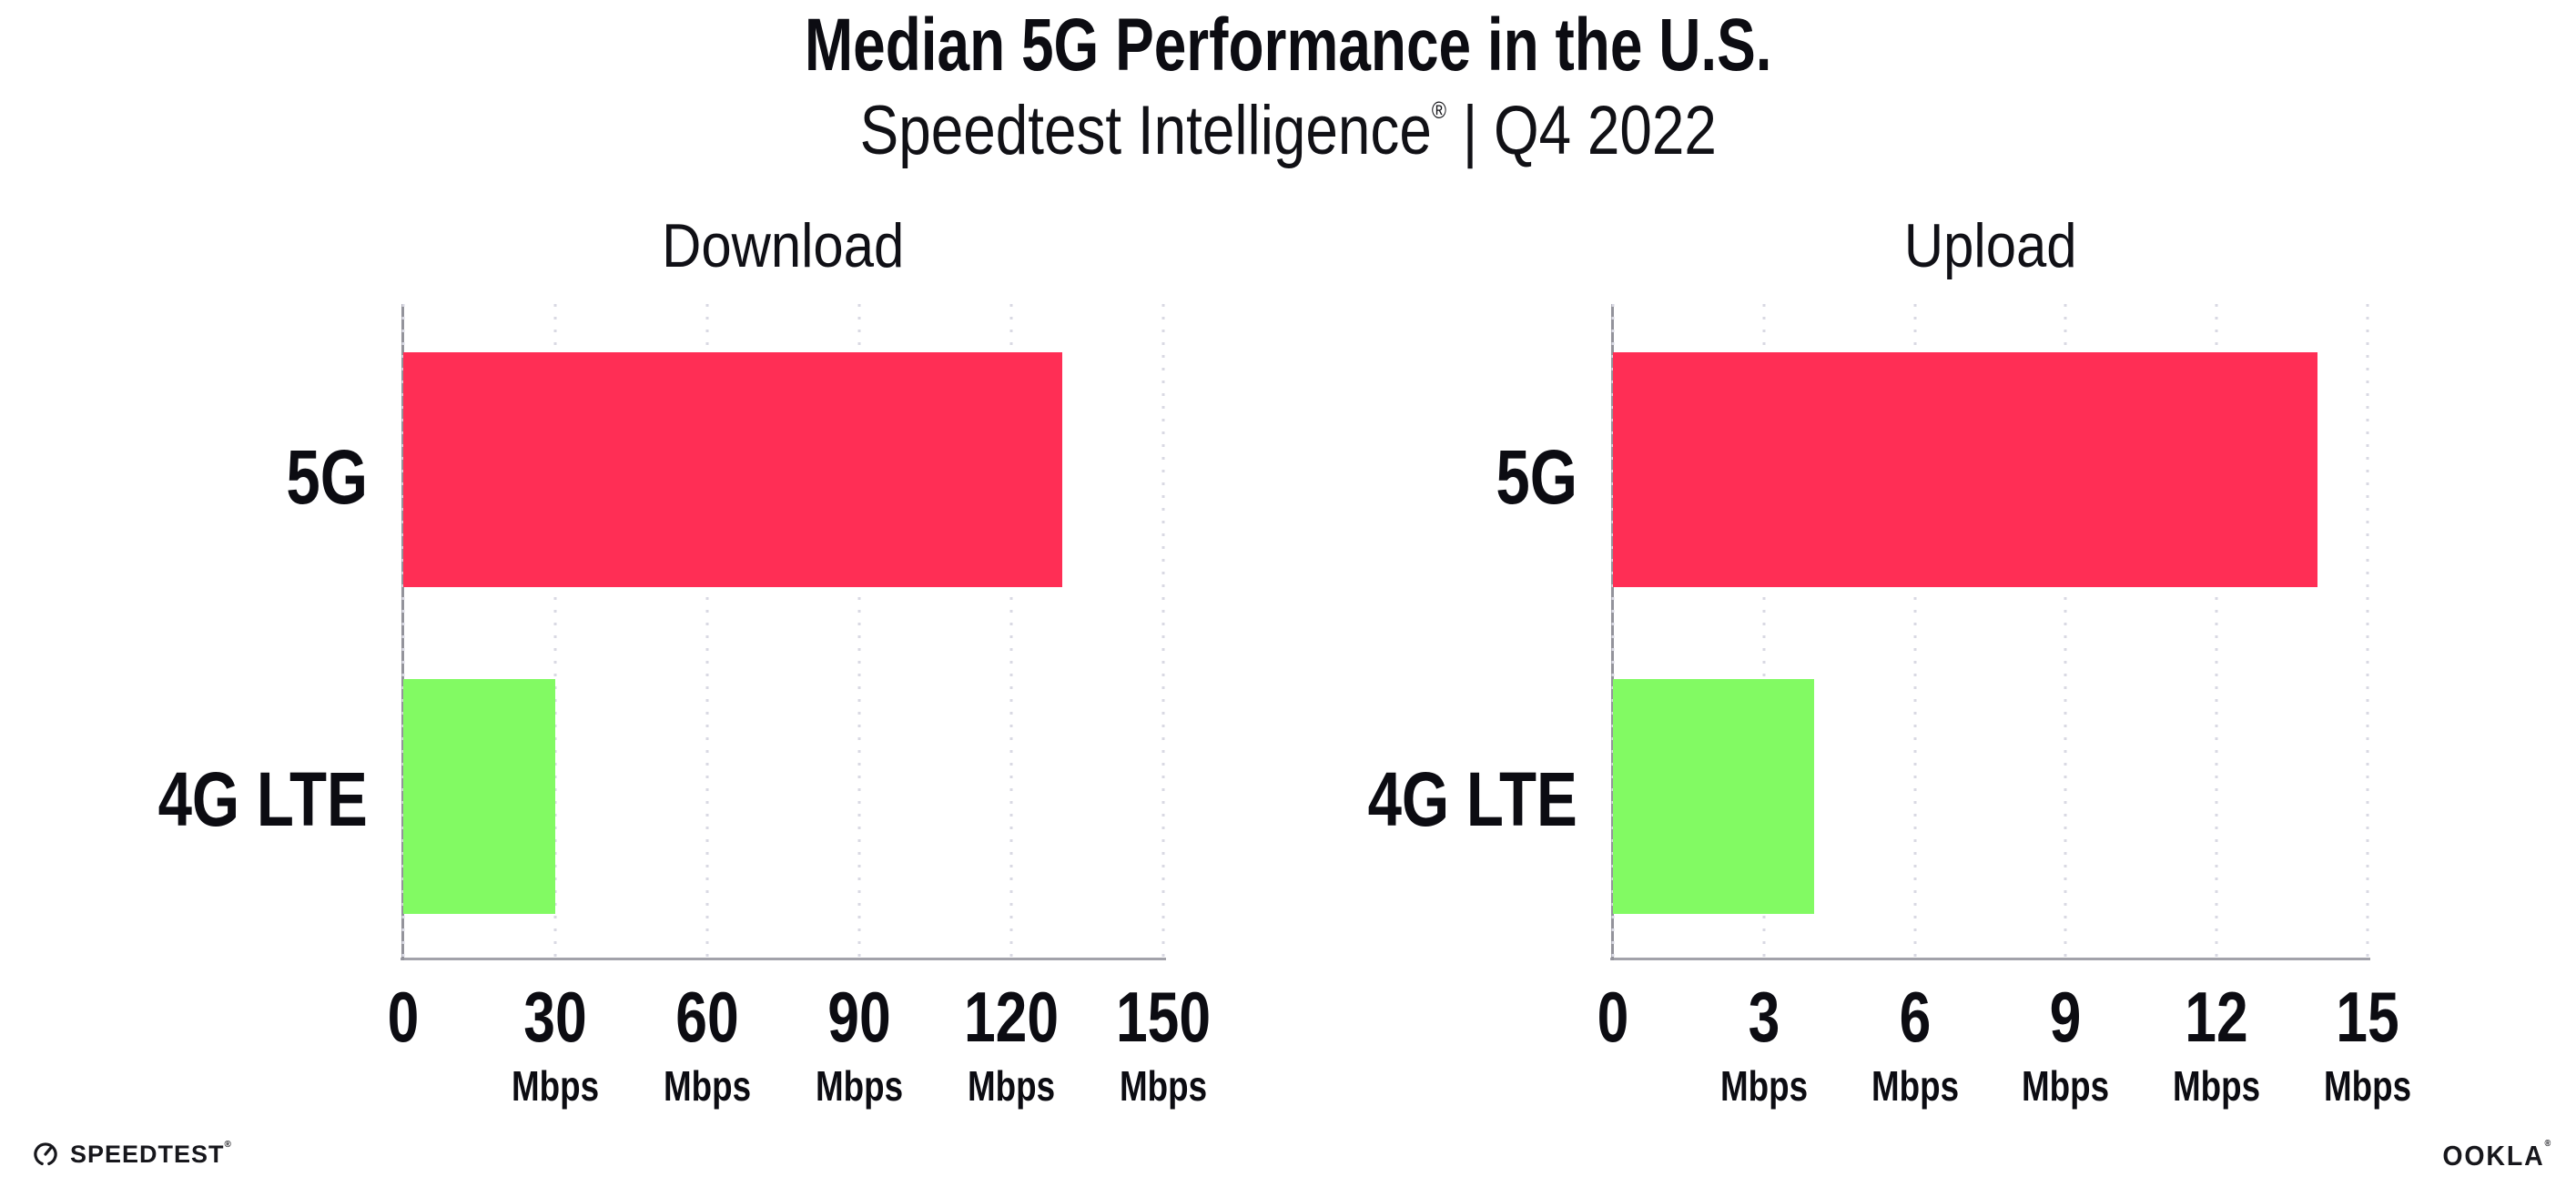 This screenshot has width=2576, height=1197. I want to click on x-tick-150: 150 Mbps, so click(1163, 1044).